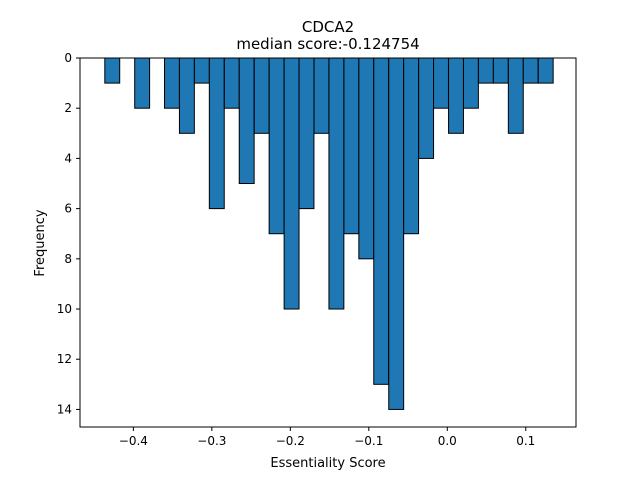 The height and width of the screenshot is (480, 640). I want to click on y-tick-label: 0, so click(68, 58).